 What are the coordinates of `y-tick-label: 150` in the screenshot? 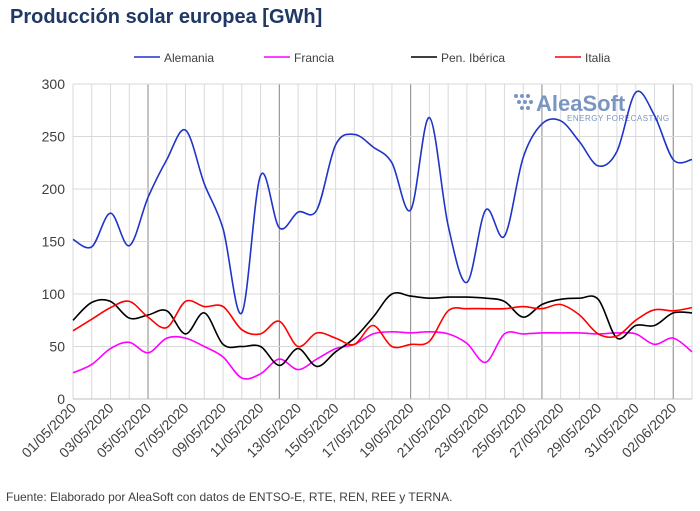 It's located at (54, 242).